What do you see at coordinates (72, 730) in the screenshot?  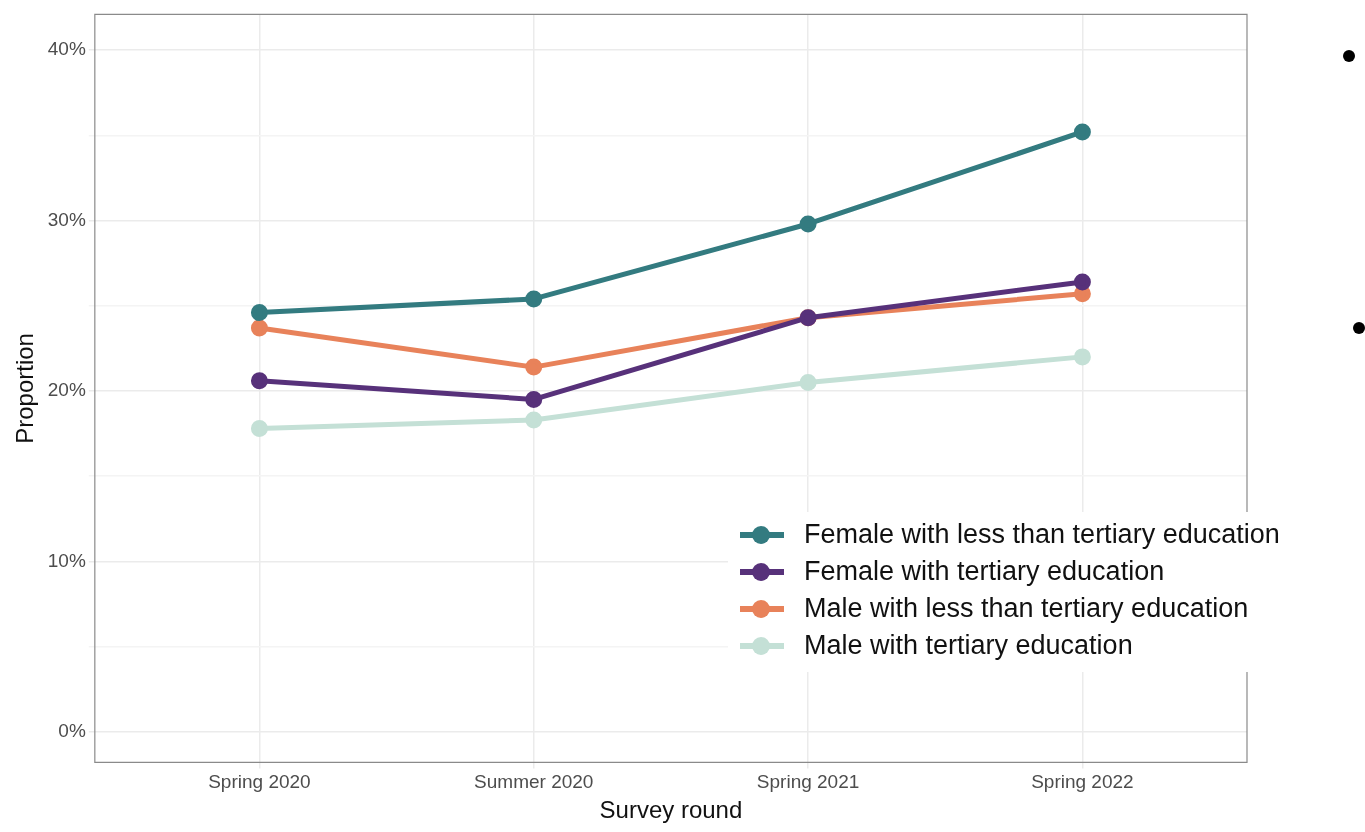 I see `y-tick-label: 0%` at bounding box center [72, 730].